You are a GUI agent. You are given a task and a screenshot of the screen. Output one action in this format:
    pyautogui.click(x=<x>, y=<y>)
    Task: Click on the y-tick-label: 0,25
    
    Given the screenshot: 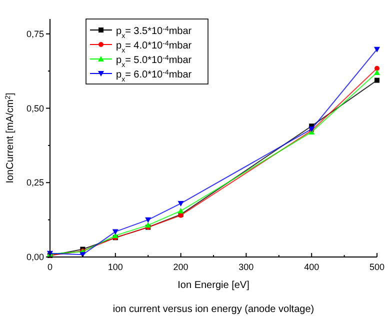 What is the action you would take?
    pyautogui.click(x=35, y=183)
    